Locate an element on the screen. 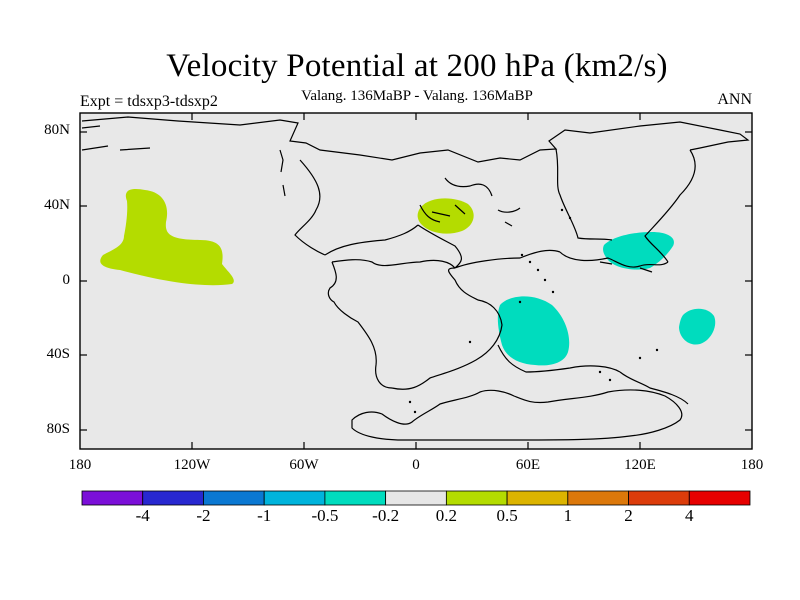 The width and height of the screenshot is (800, 600). island-dots is located at coordinates (533, 311).